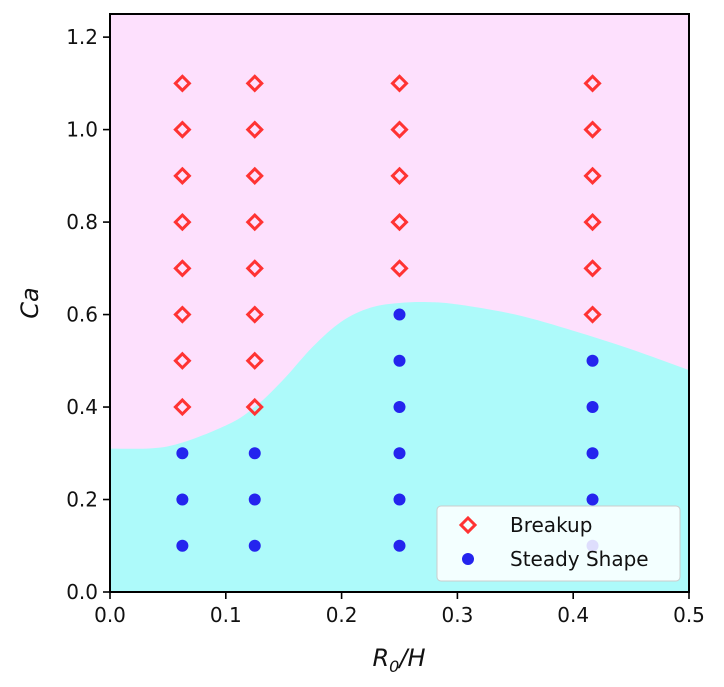 The height and width of the screenshot is (687, 724). What do you see at coordinates (110, 615) in the screenshot?
I see `x-tick-label: 0.0` at bounding box center [110, 615].